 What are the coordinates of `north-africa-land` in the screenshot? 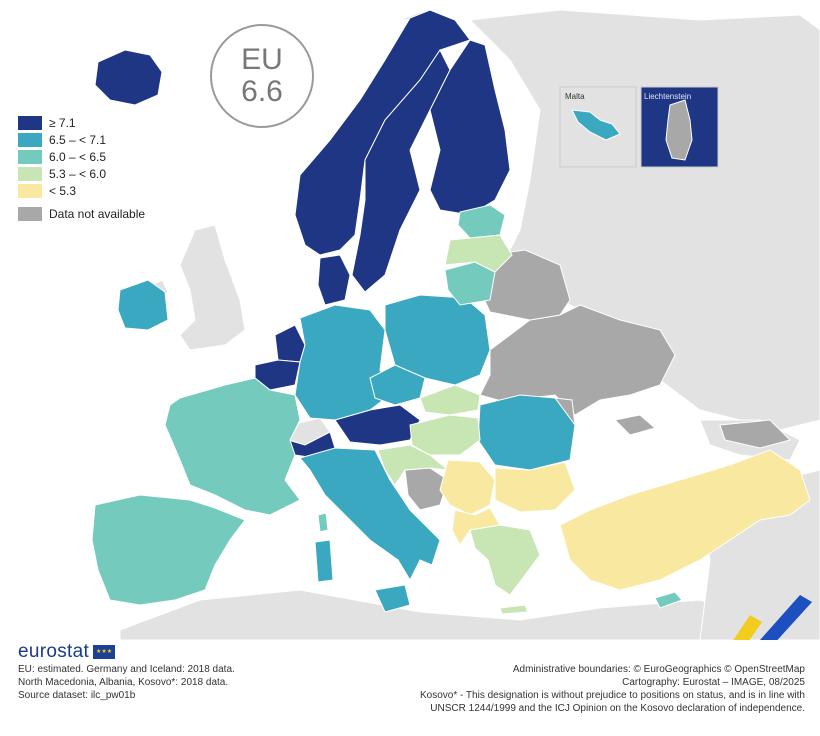 It's located at (450, 614).